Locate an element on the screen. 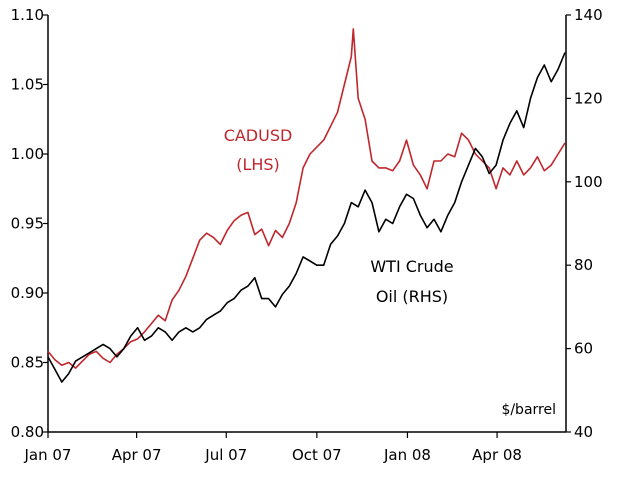 Image resolution: width=623 pixels, height=487 pixels. x-tick-label: Apr 08 is located at coordinates (497, 455).